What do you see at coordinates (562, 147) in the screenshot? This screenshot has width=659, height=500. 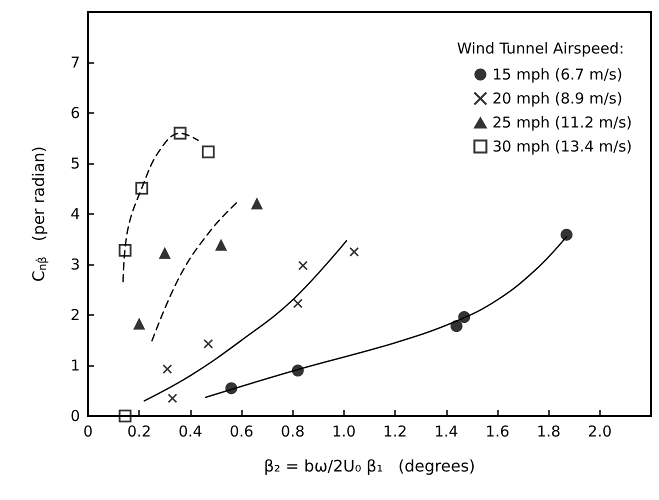 I see `legend-label: 30 mph (13.4 m/s)` at bounding box center [562, 147].